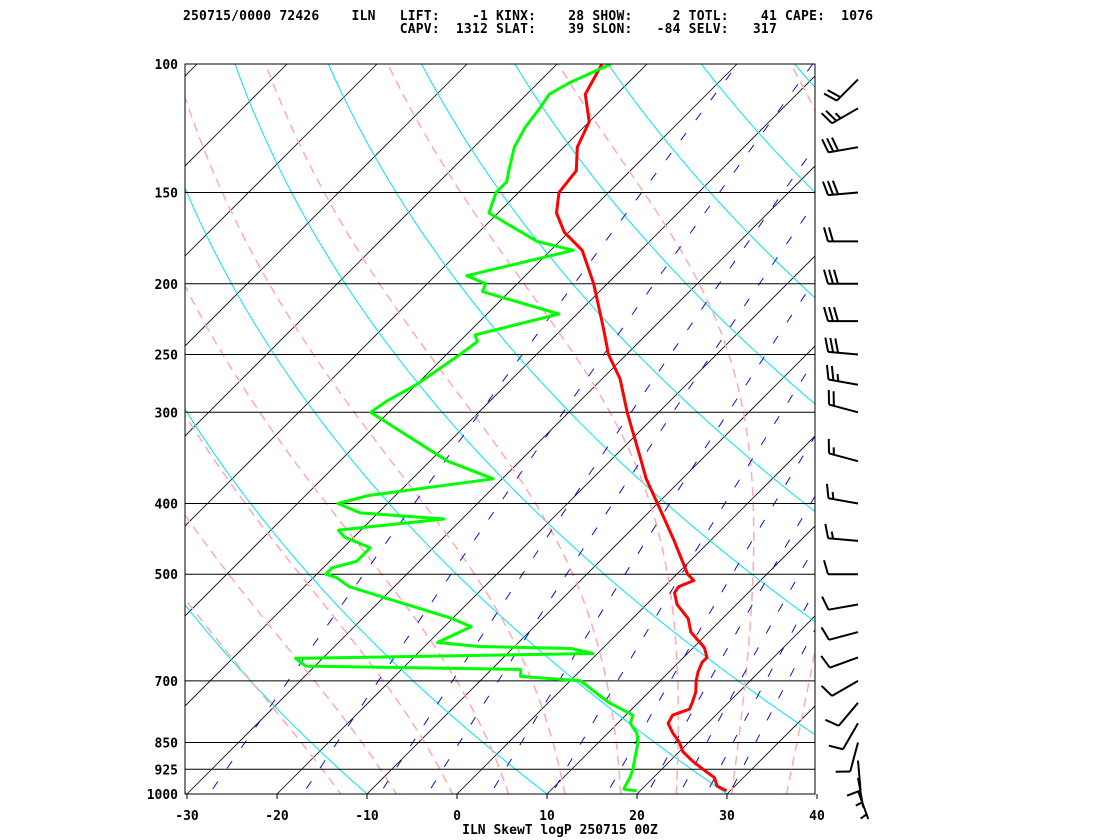 The height and width of the screenshot is (840, 1120). What do you see at coordinates (277, 816) in the screenshot?
I see `temp-tick-label: -20` at bounding box center [277, 816].